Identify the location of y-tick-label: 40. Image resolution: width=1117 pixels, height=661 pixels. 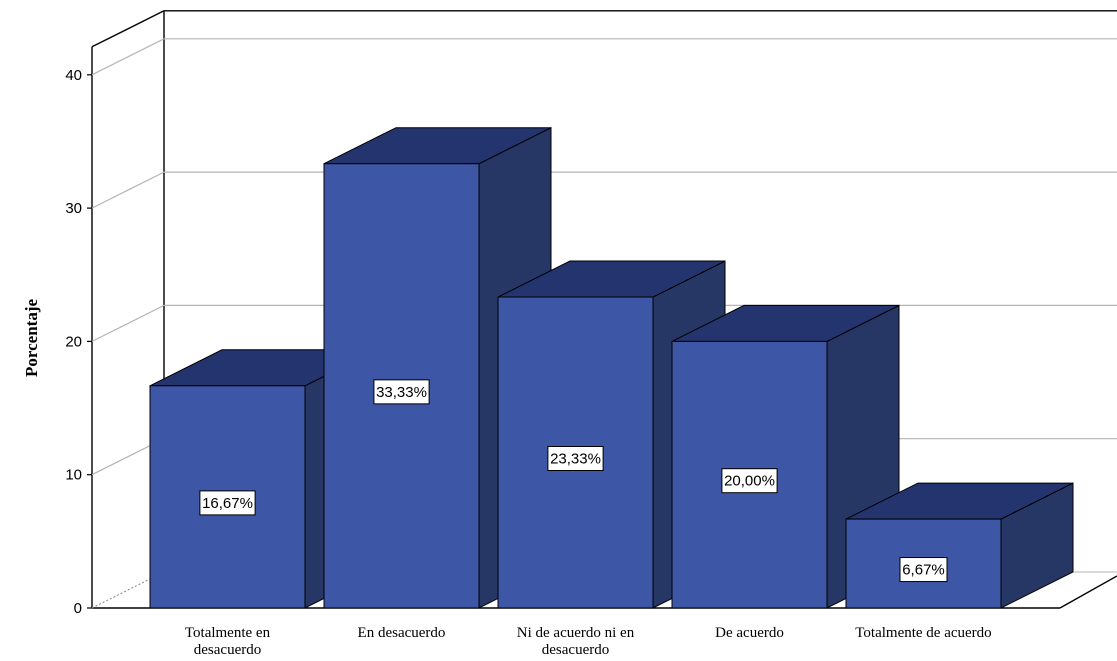
(73, 75).